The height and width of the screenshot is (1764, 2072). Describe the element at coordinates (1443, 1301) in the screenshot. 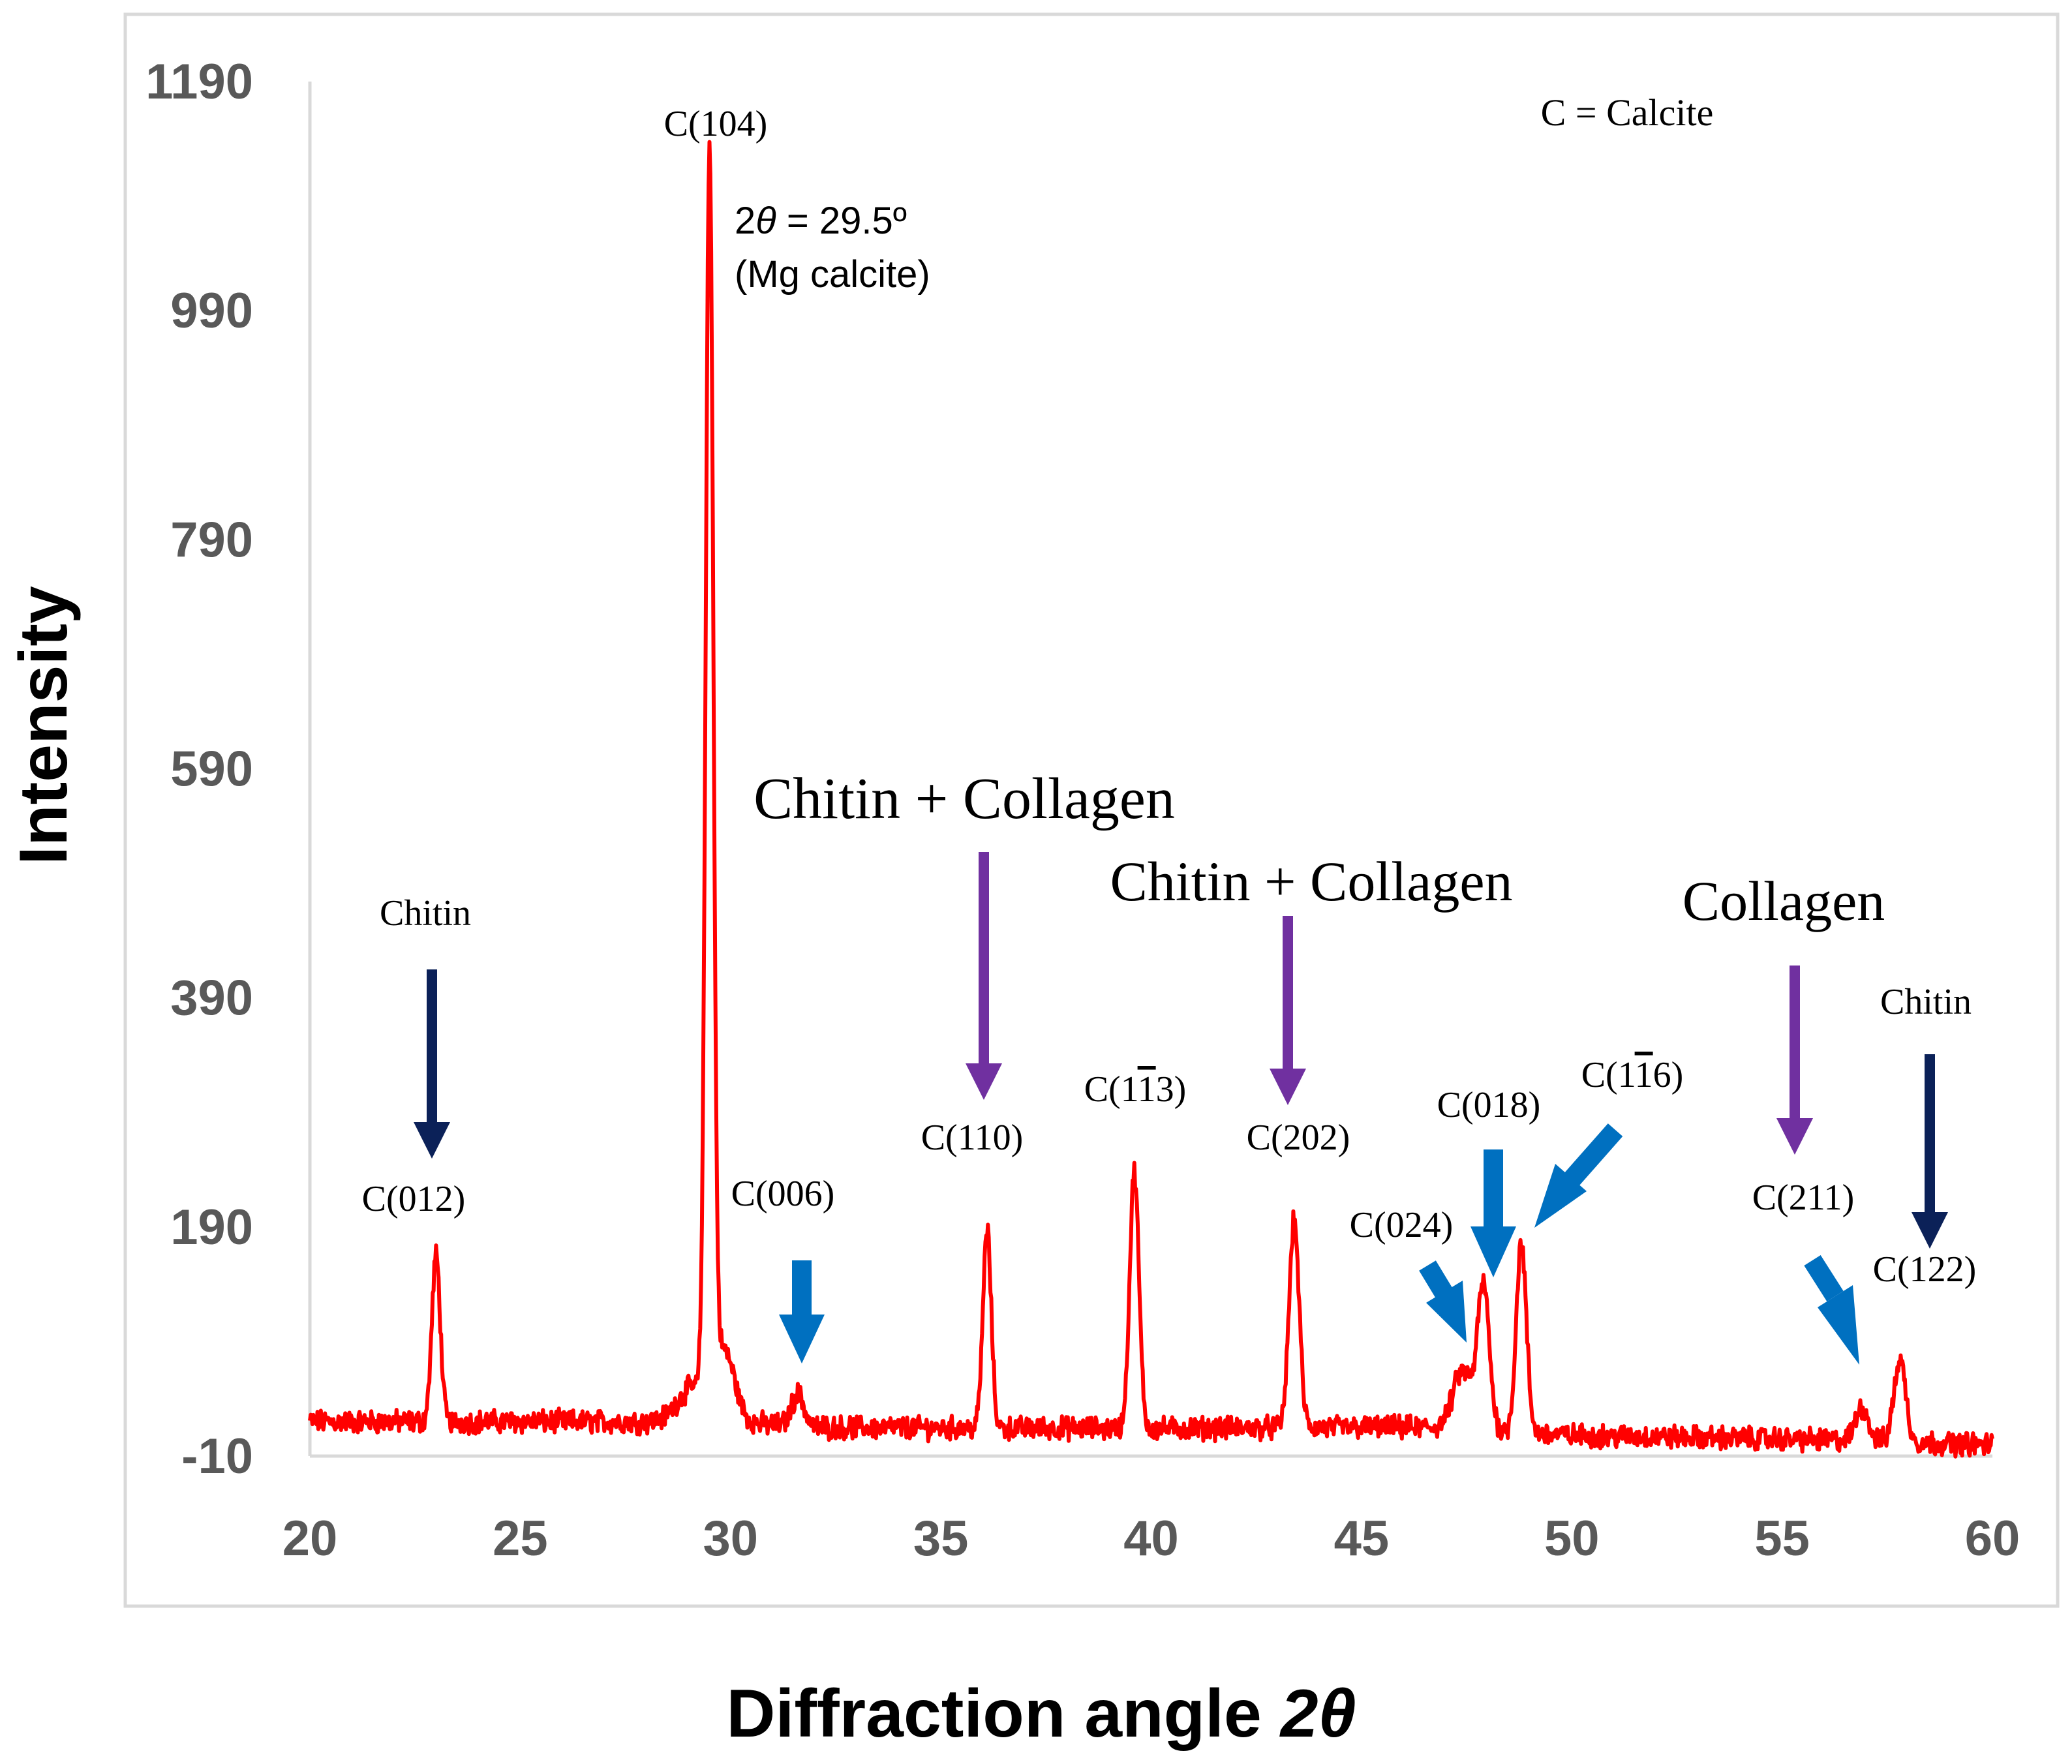

I see `arrow-c024` at that location.